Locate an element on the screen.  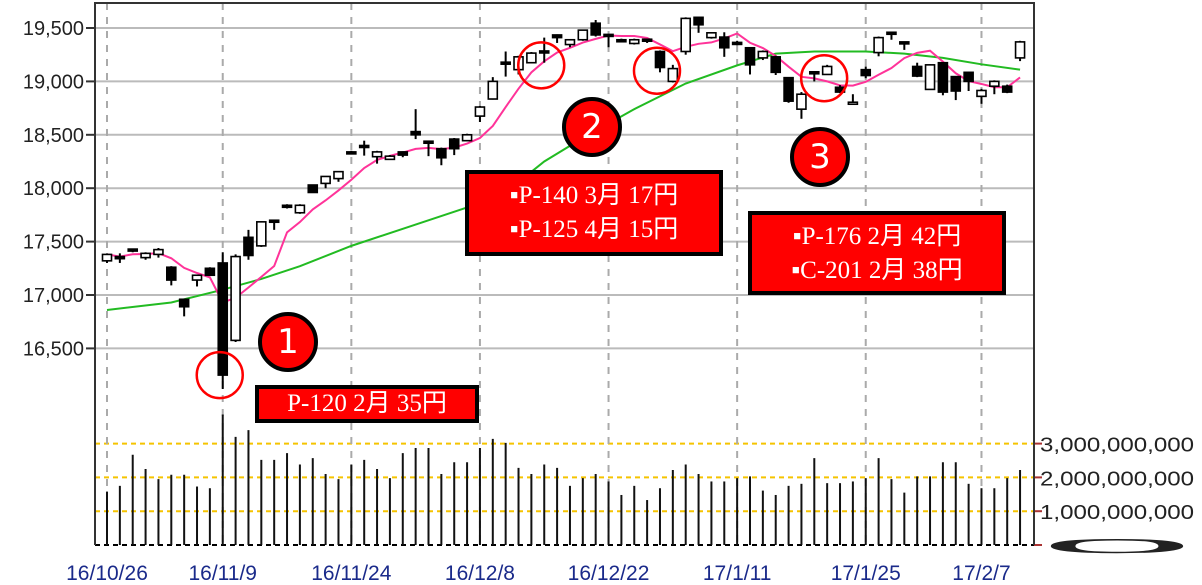
annotation-box-1: P-120 2月 35円 is located at coordinates (367, 404).